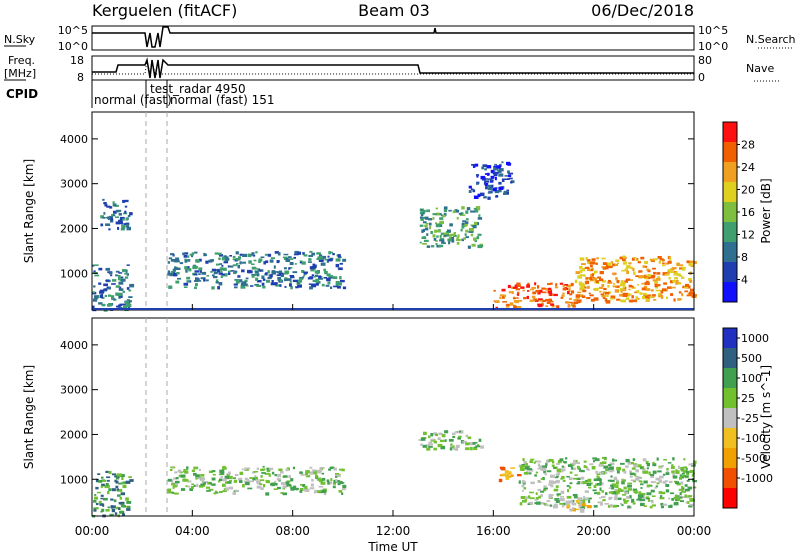  What do you see at coordinates (757, 478) in the screenshot?
I see `velocity-colorbar-tick-label: -1000` at bounding box center [757, 478].